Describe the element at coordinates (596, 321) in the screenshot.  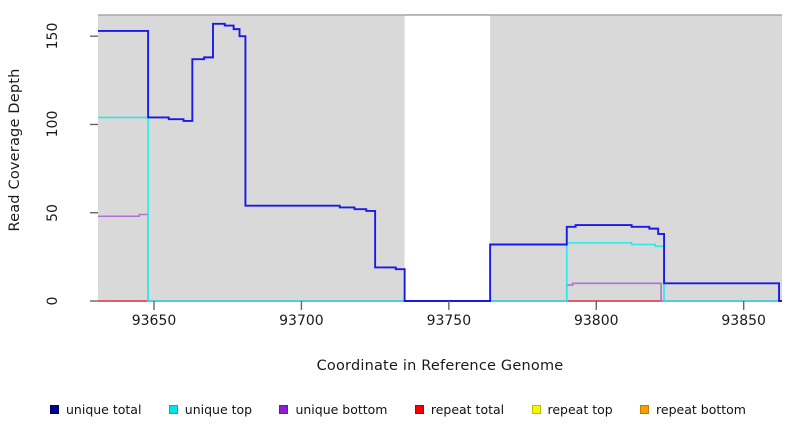
I see `x-tick-label: 93800` at that location.